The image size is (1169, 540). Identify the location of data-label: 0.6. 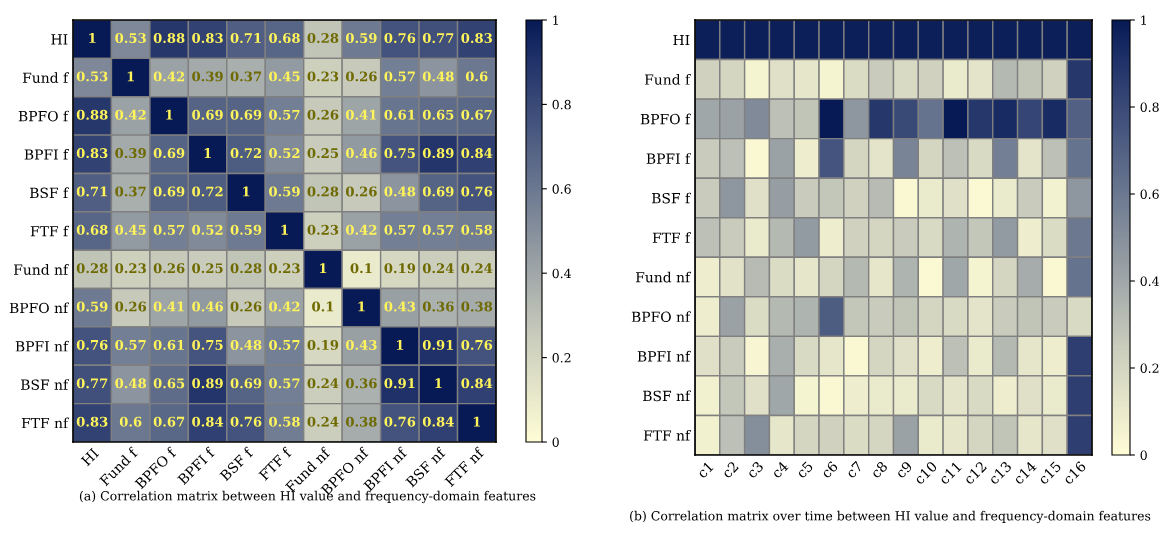
(130, 421).